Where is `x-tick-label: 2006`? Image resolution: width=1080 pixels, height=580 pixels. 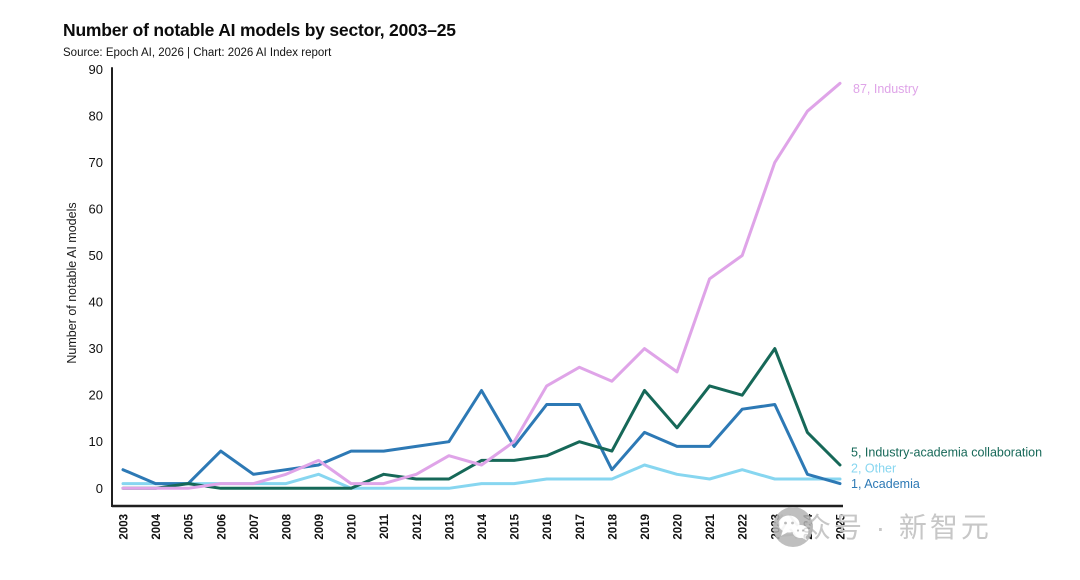 x-tick-label: 2006 is located at coordinates (222, 527).